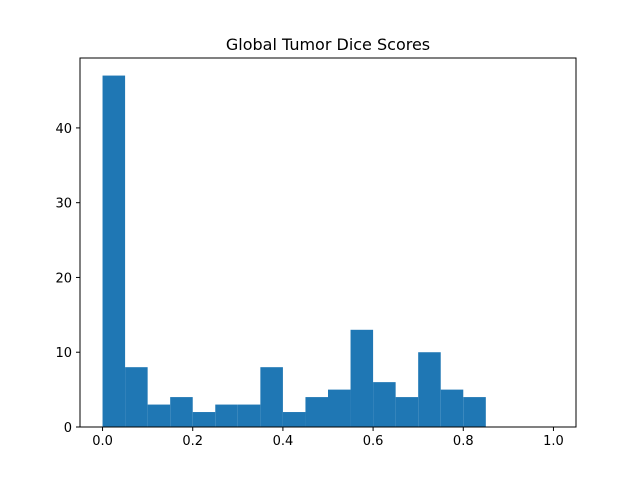 This screenshot has height=480, width=640. I want to click on x-axis-ticks: 0.0 0.2 0.4 0.6 0.8 1.0, so click(328, 438).